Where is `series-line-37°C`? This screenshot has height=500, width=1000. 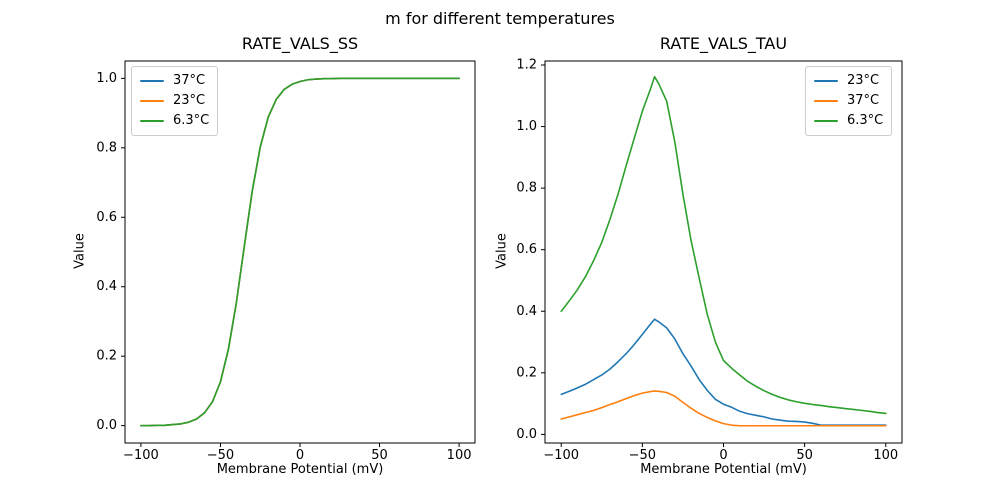 series-line-37°C is located at coordinates (723, 408).